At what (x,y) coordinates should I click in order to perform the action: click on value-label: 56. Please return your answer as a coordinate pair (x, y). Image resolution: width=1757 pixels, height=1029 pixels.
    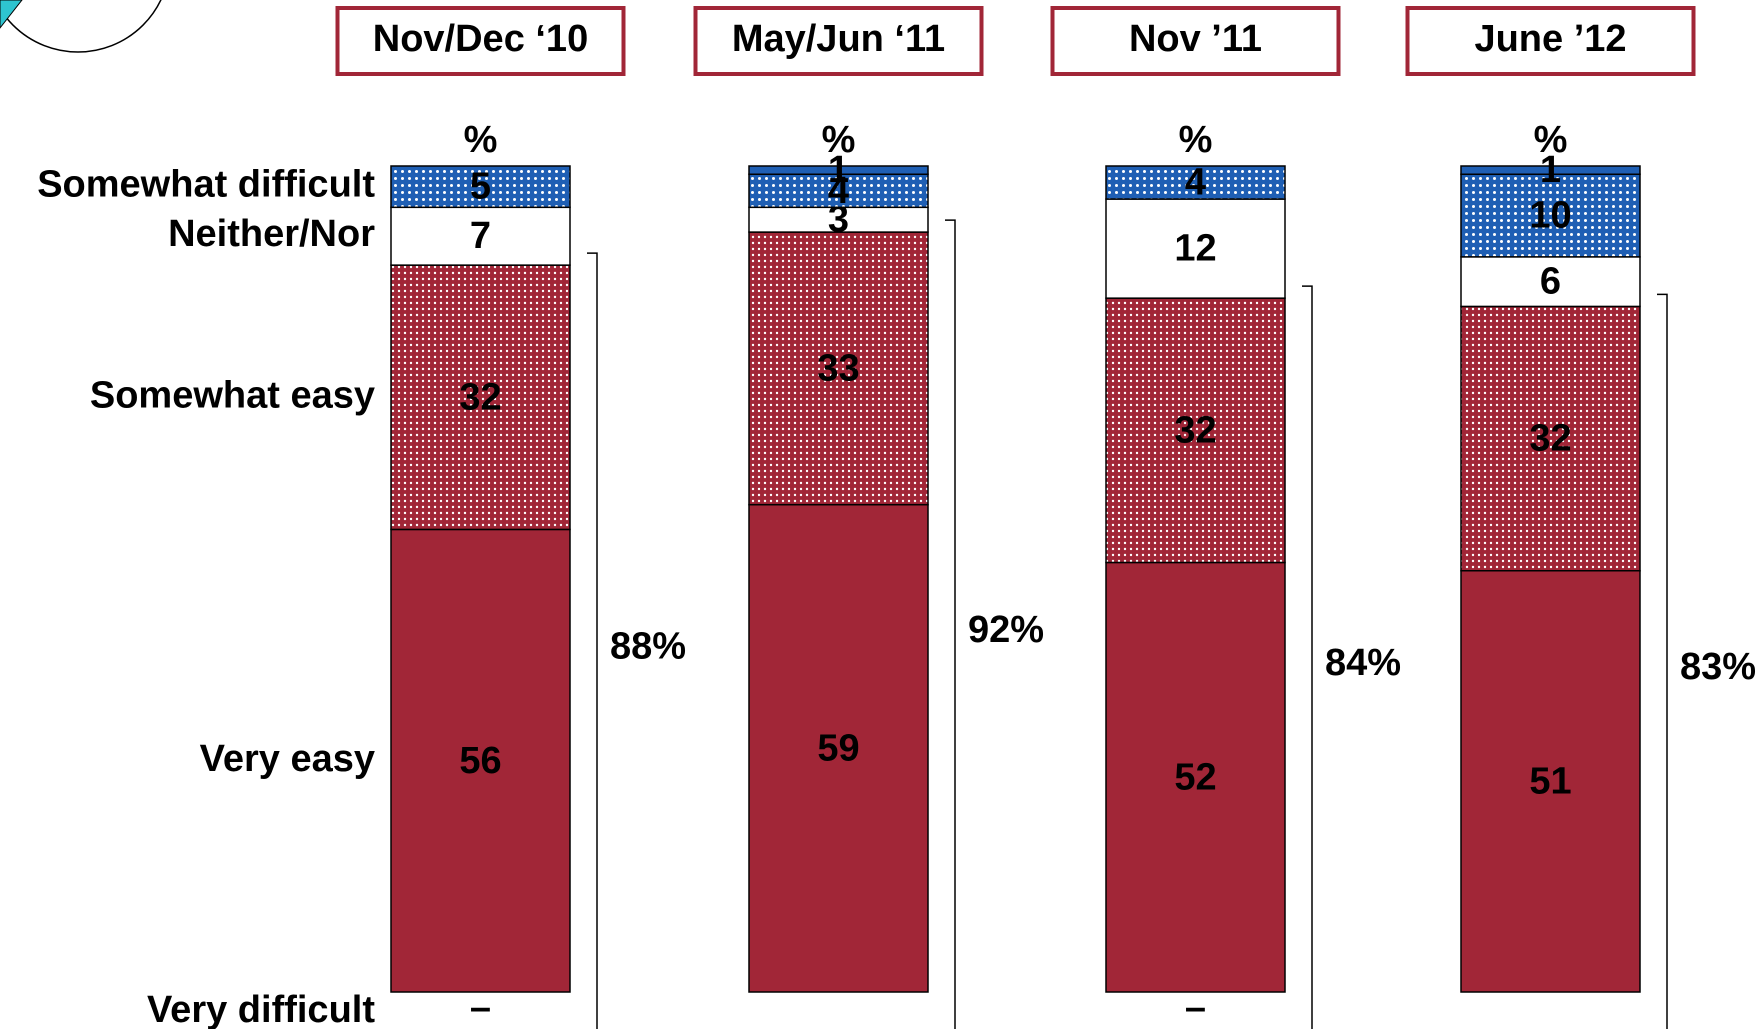
    Looking at the image, I should click on (480, 761).